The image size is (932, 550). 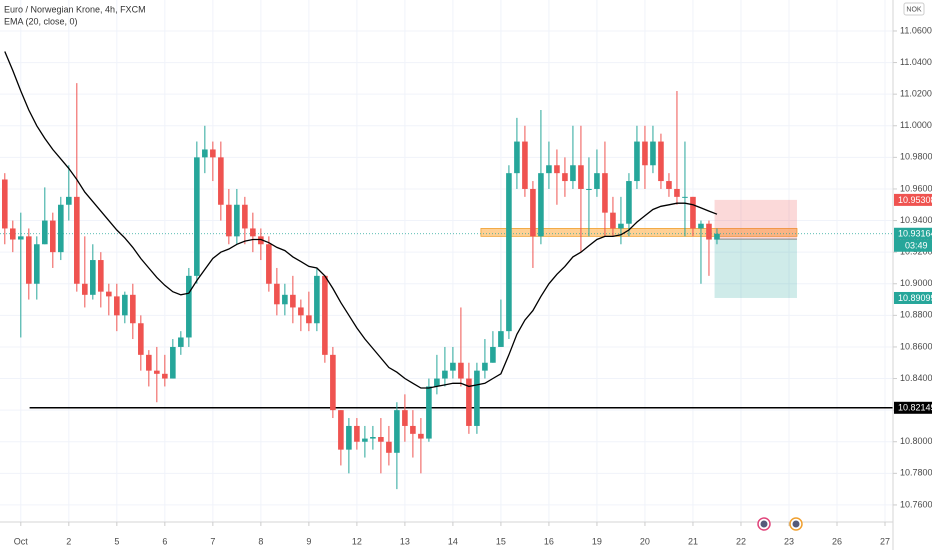 I want to click on currency: NOK, so click(x=914, y=9).